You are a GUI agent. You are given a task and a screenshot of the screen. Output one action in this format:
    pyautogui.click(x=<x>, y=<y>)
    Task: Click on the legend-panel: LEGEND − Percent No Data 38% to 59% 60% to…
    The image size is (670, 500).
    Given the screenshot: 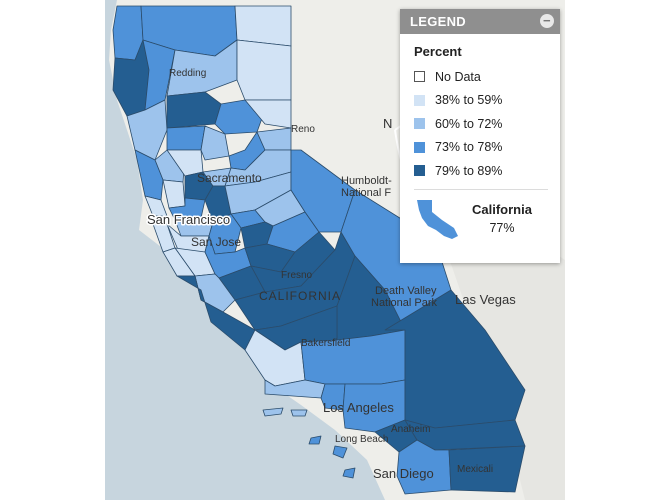 What is the action you would take?
    pyautogui.click(x=480, y=136)
    